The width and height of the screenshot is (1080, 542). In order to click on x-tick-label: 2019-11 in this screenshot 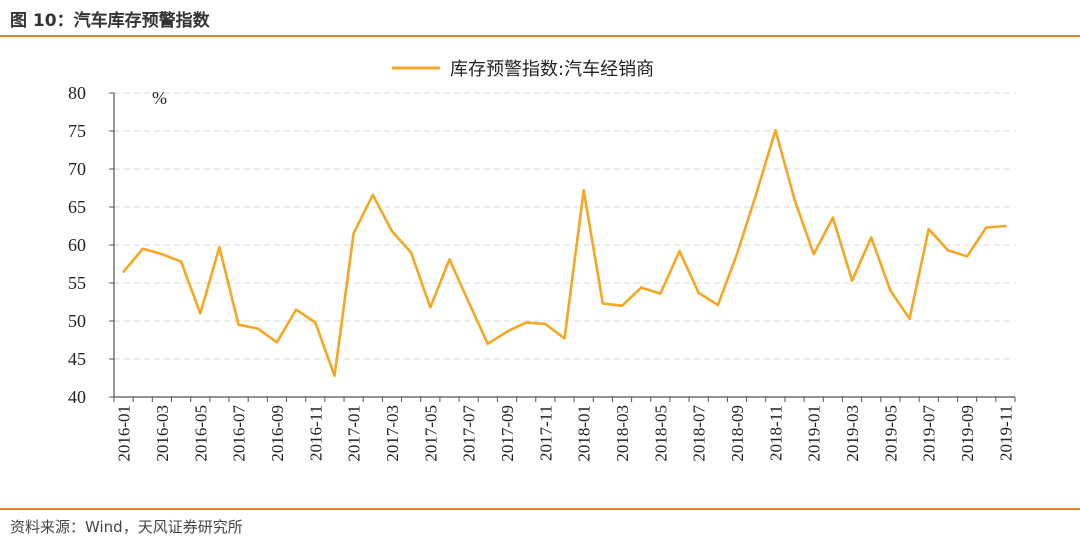, I will do `click(1005, 433)`.